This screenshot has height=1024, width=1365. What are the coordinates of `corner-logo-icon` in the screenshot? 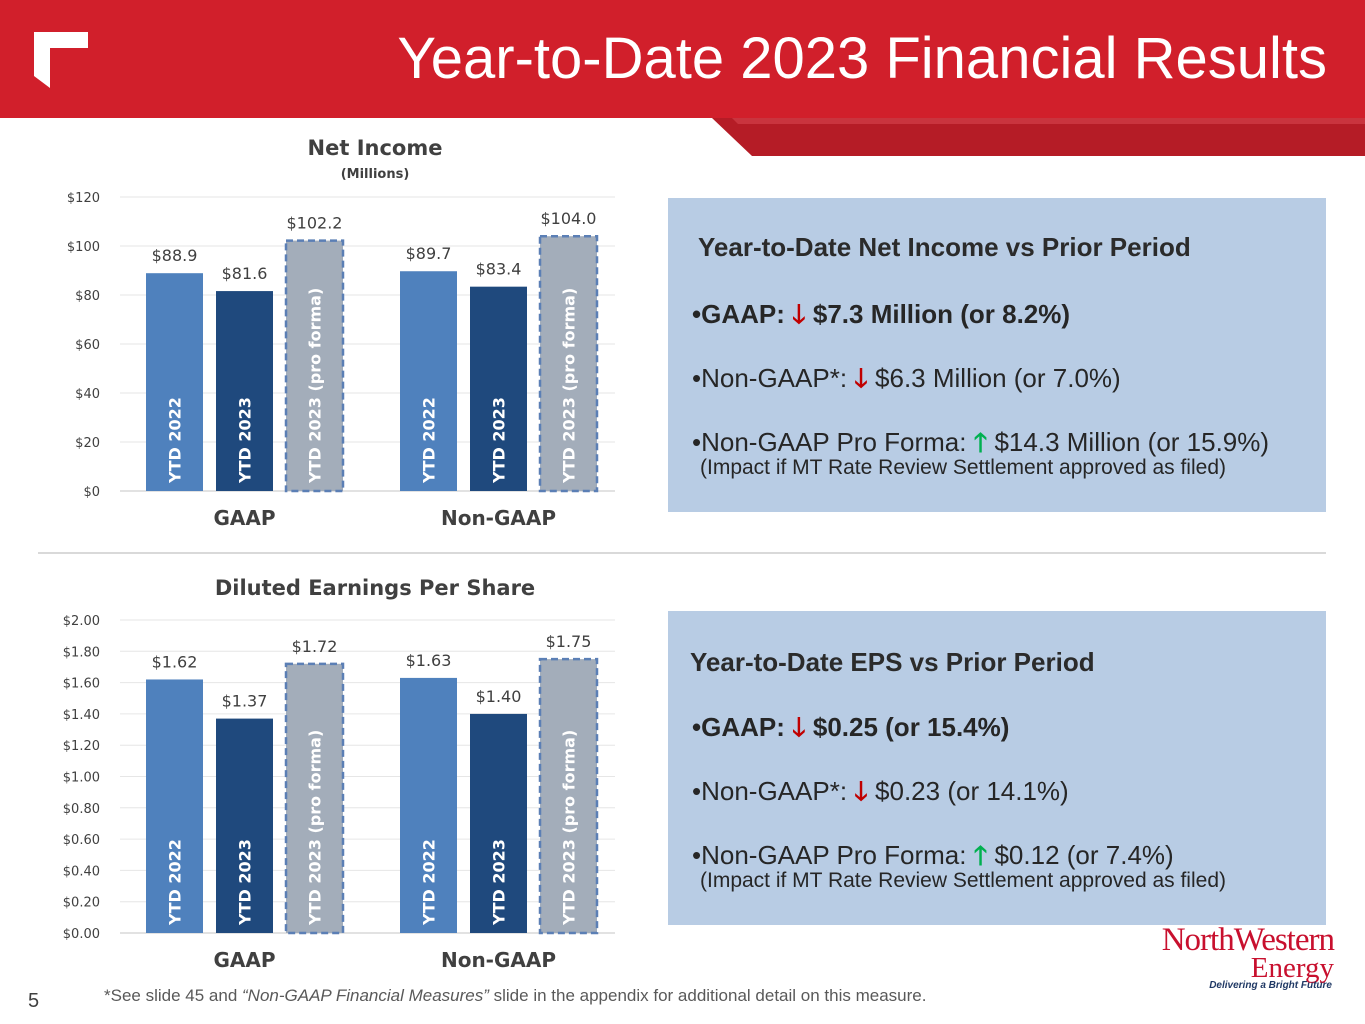 It's located at (61, 60).